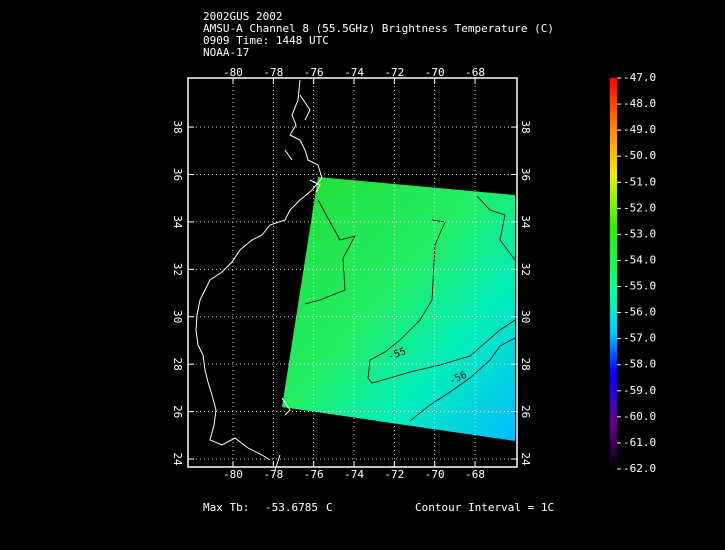 This screenshot has height=550, width=725. I want to click on colorbar-label: -52.0, so click(639, 207).